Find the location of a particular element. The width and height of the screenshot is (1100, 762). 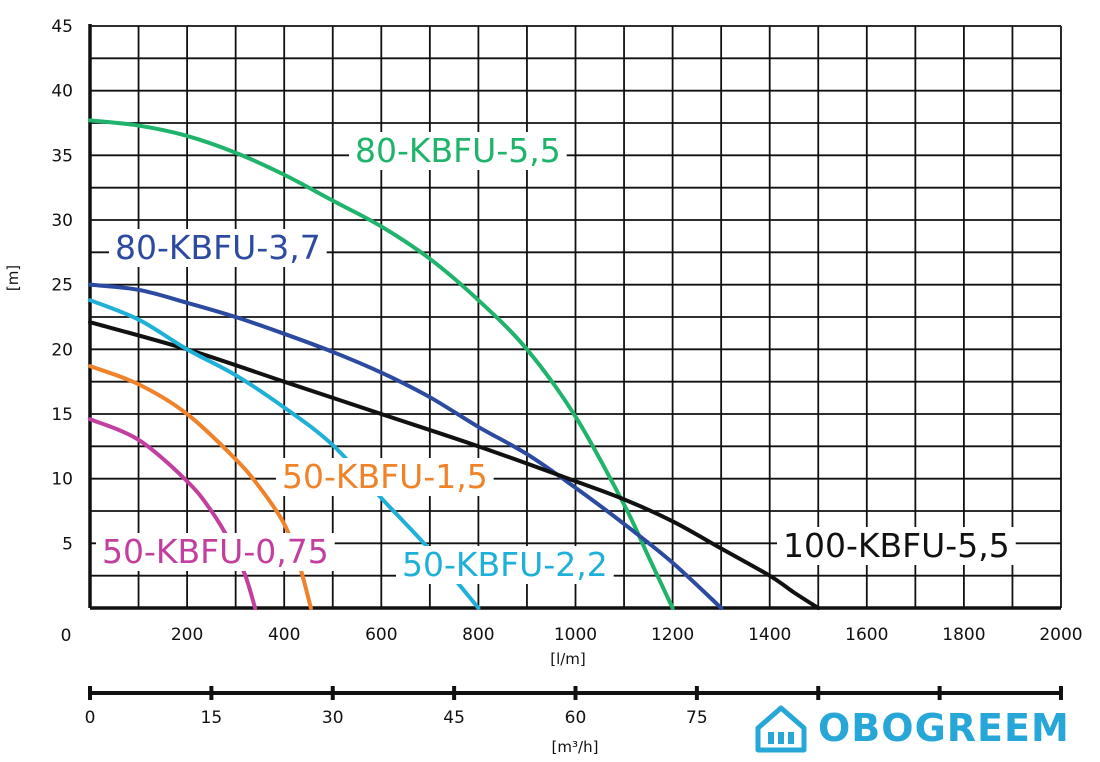

y-tick-label: 10 is located at coordinates (62, 480).